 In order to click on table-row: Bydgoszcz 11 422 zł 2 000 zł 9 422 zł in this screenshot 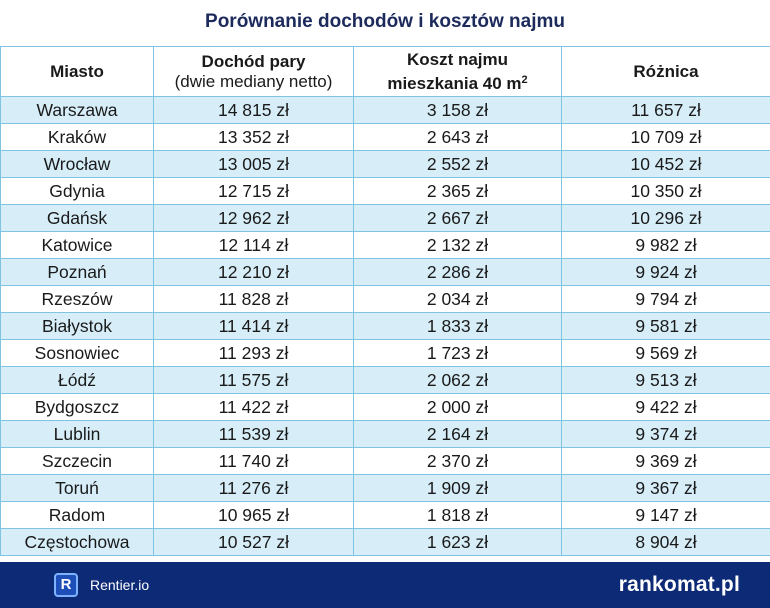, I will do `click(385, 407)`.